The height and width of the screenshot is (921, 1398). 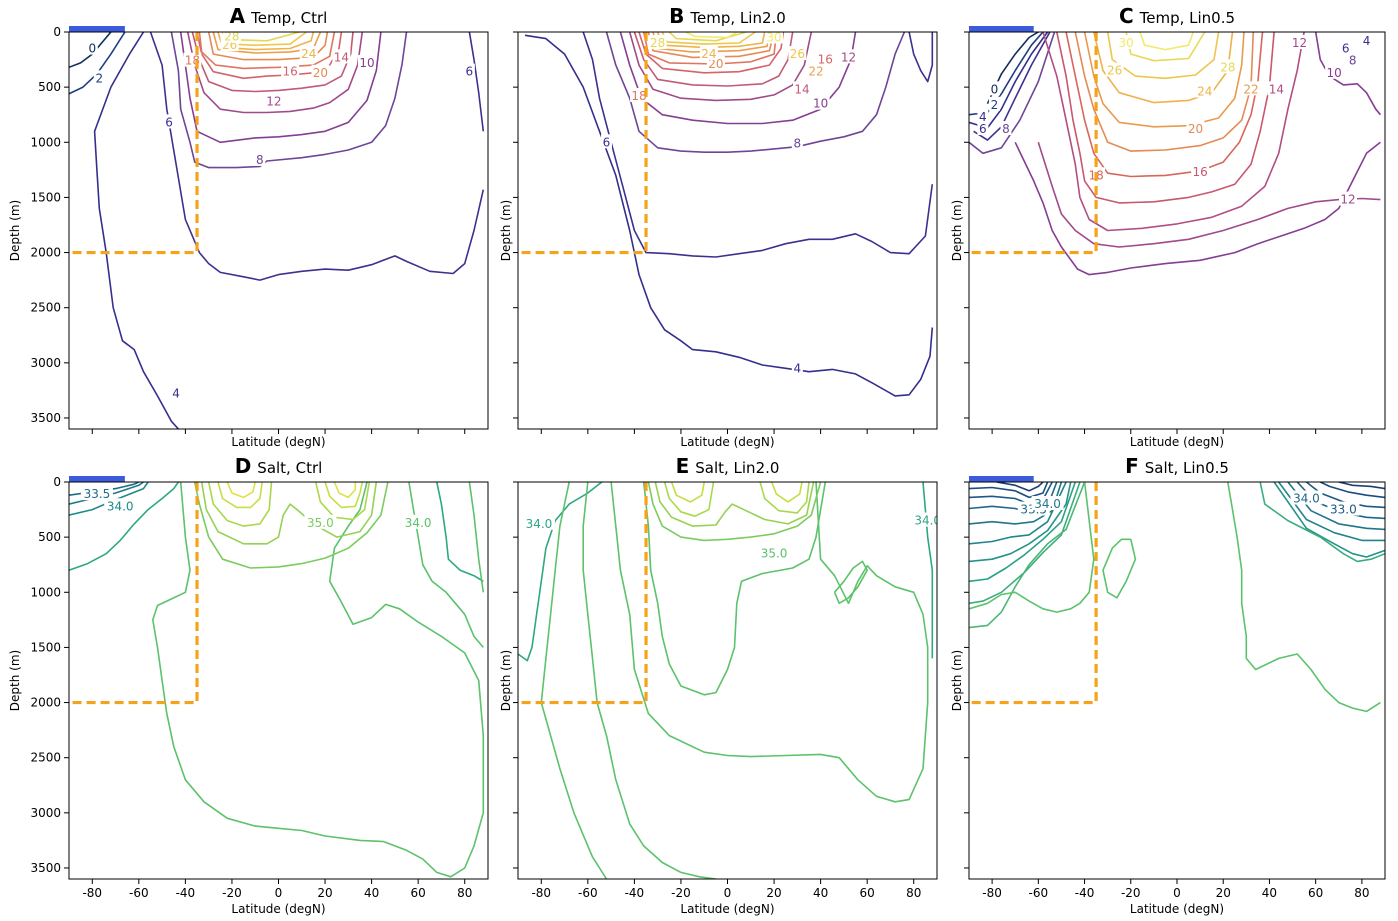 I want to click on panel-letter: B, so click(x=676, y=16).